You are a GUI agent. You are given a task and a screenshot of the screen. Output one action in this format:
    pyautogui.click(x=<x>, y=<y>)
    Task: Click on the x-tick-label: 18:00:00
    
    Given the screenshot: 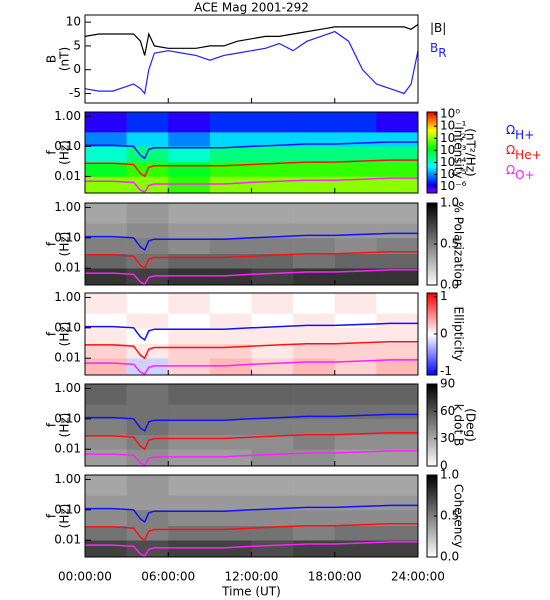 What is the action you would take?
    pyautogui.click(x=335, y=577)
    